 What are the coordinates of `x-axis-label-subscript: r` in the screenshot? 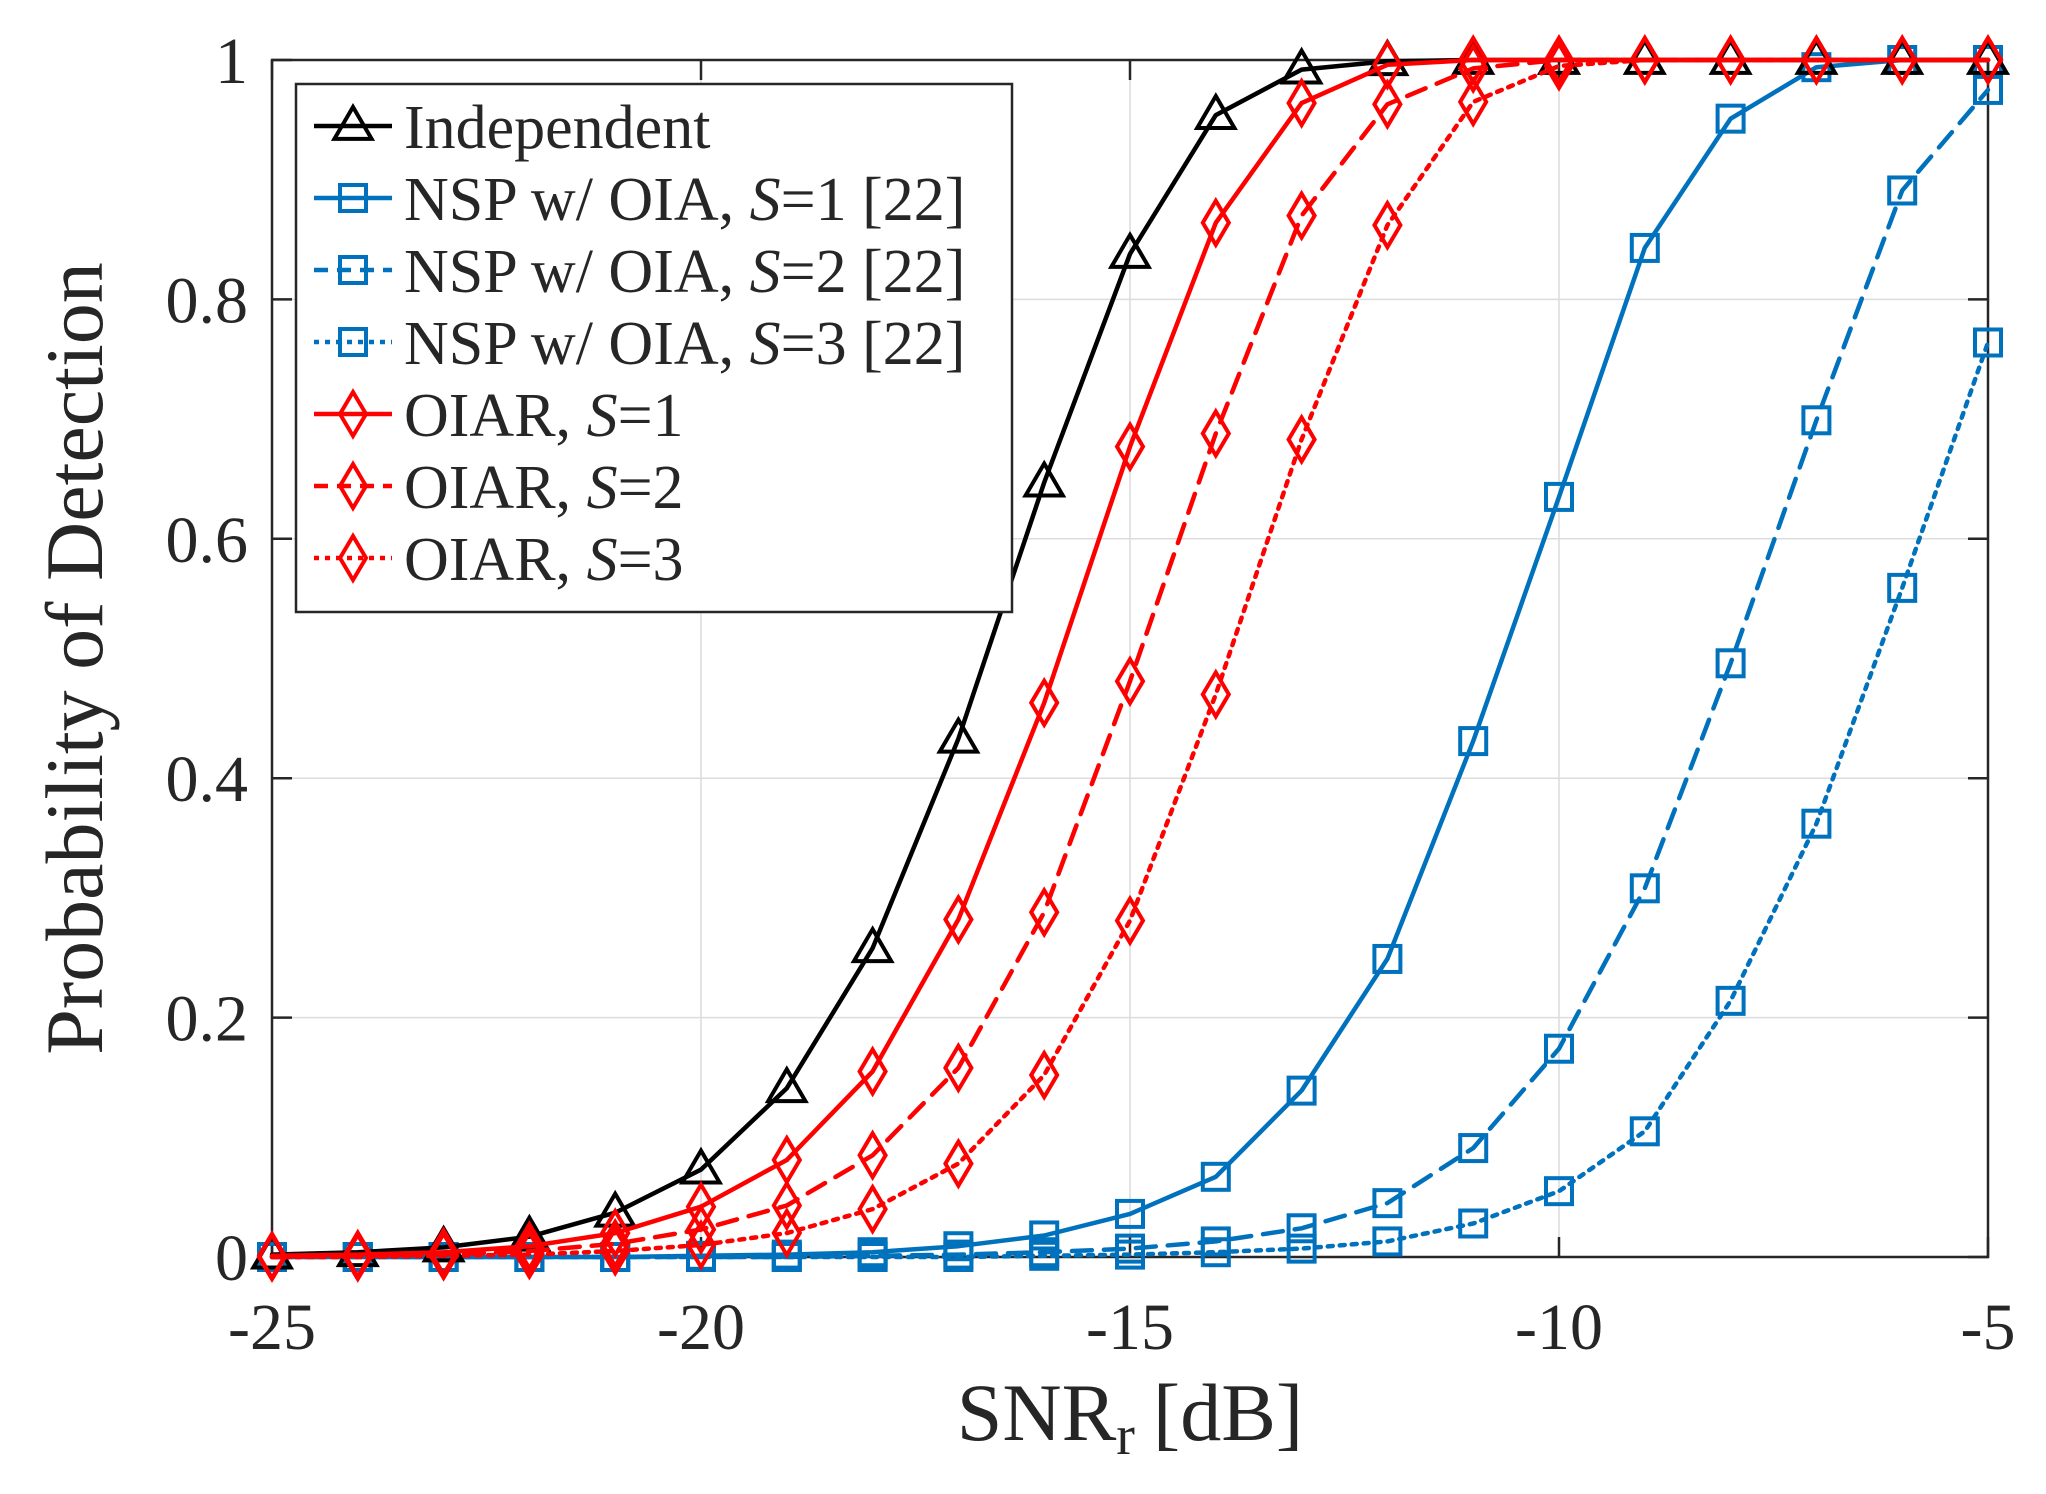 It's located at (1125, 1436).